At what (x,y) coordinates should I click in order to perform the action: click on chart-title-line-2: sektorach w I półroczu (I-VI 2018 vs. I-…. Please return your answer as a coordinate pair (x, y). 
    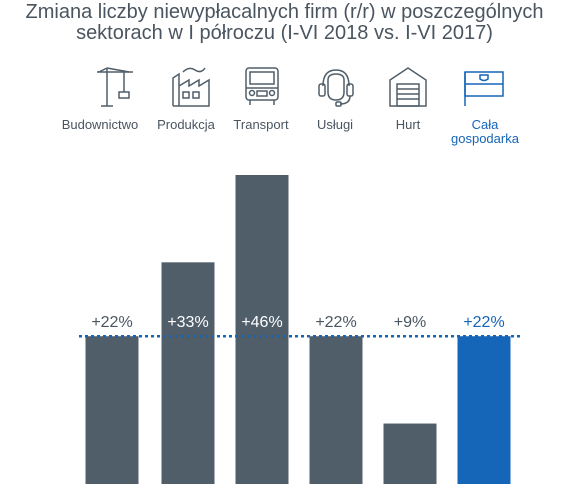
    Looking at the image, I should click on (284, 33).